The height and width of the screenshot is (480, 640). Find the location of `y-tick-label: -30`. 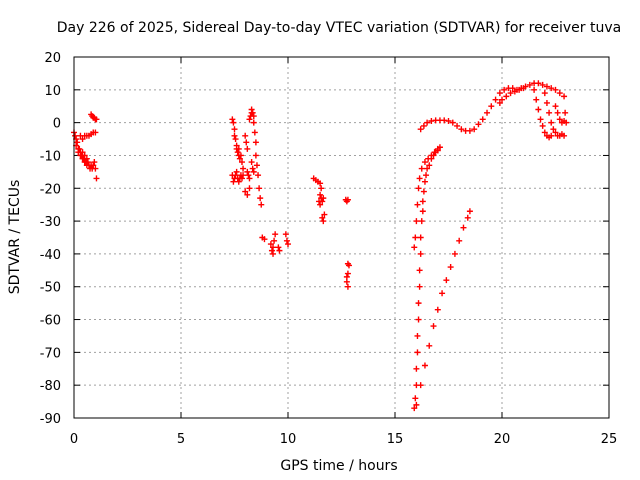

y-tick-label: -30 is located at coordinates (50, 222).